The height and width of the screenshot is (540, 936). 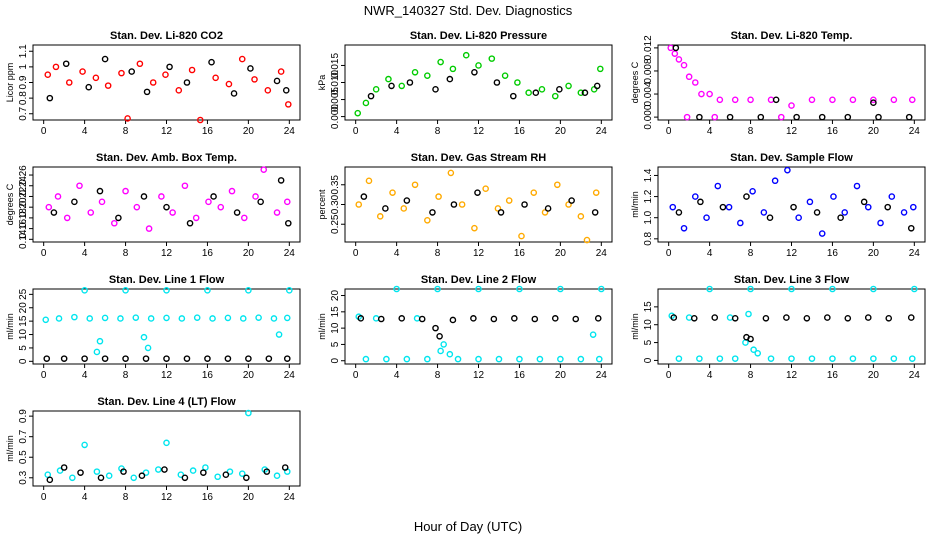 I want to click on y-tick-label: 10, so click(x=335, y=328).